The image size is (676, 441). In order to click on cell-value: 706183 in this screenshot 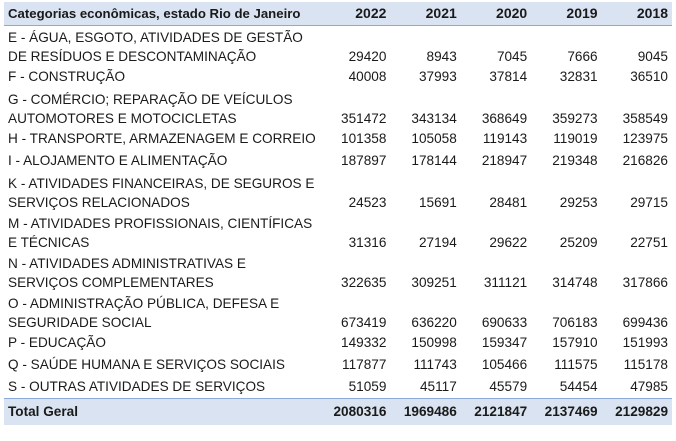, I will do `click(575, 322)`.